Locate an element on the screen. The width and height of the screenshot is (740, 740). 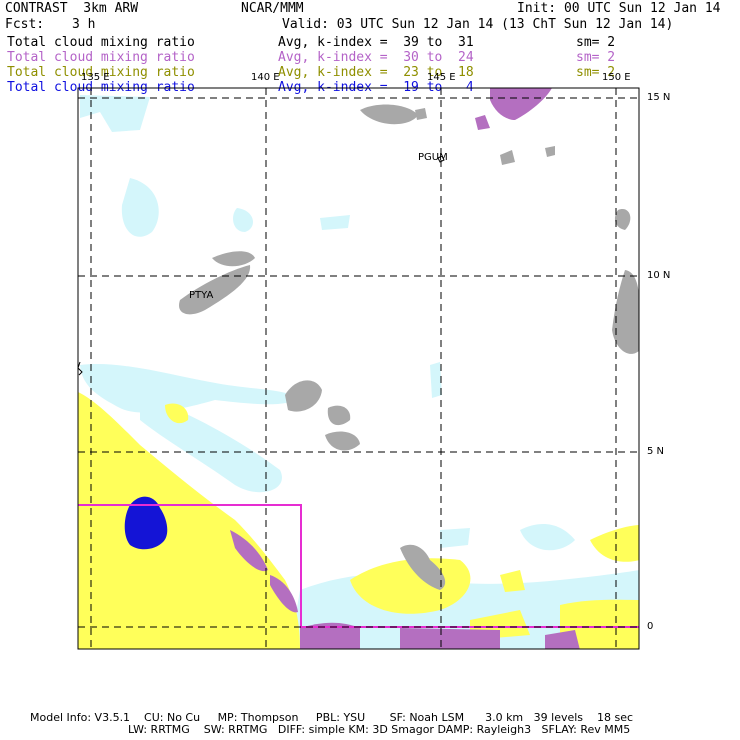
org-label: NCAR/MMM is located at coordinates (272, 8).